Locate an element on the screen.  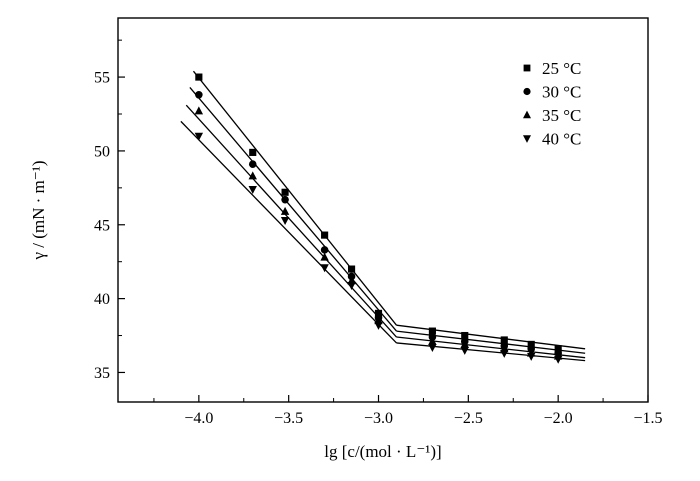
x-tick-label: −4.0 is located at coordinates (198, 418).